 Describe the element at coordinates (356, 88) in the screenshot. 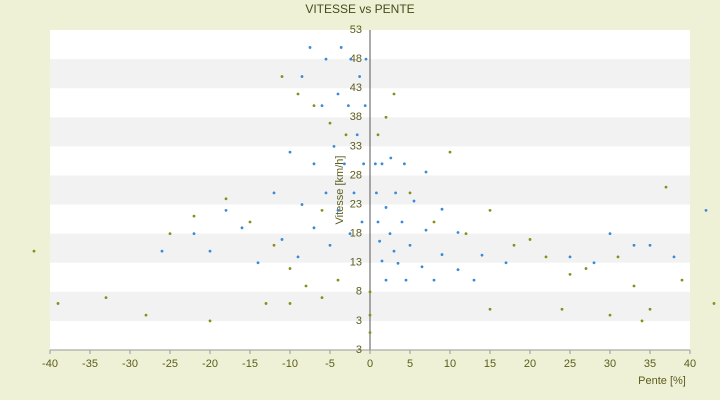

I see `y-tick-label: 43` at that location.